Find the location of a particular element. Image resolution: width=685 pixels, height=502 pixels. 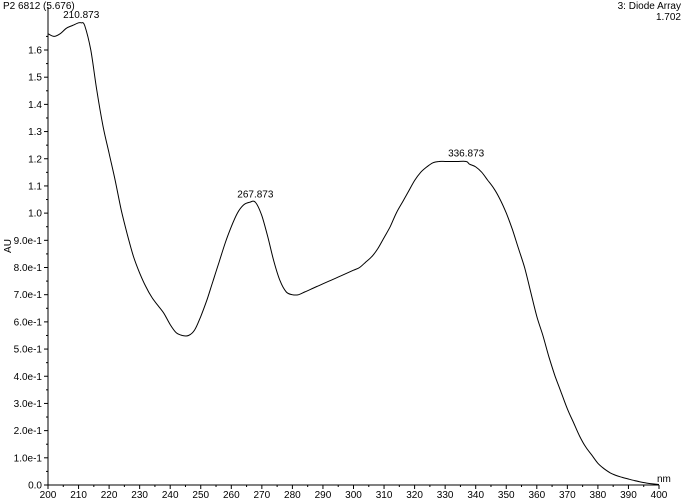

y-tick-label: 7.0e-1 is located at coordinates (28, 295).